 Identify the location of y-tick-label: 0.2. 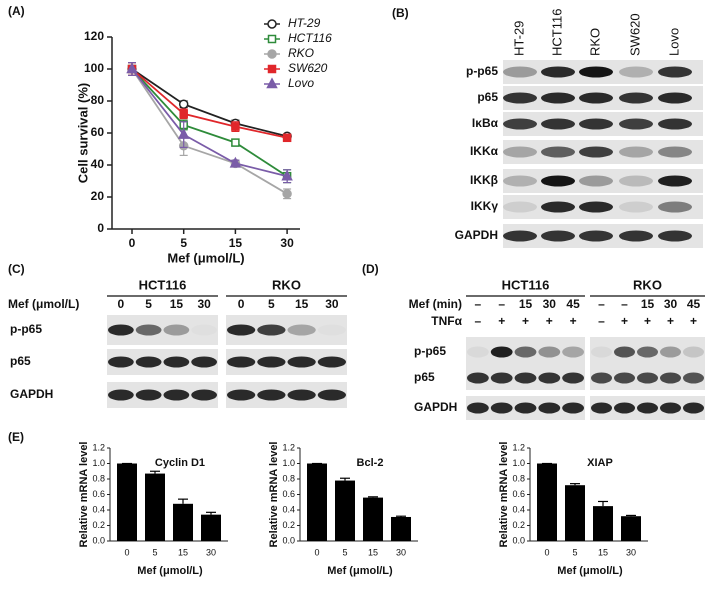
(98, 525).